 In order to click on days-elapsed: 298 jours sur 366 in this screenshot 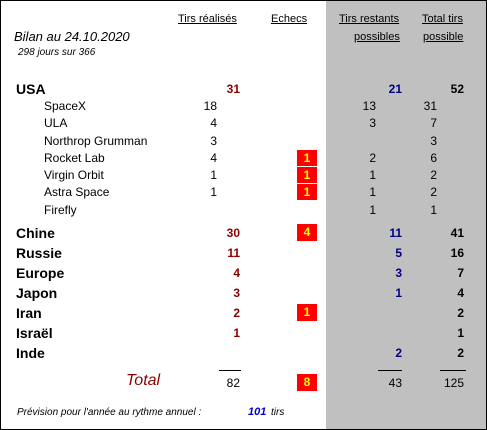, I will do `click(57, 52)`.